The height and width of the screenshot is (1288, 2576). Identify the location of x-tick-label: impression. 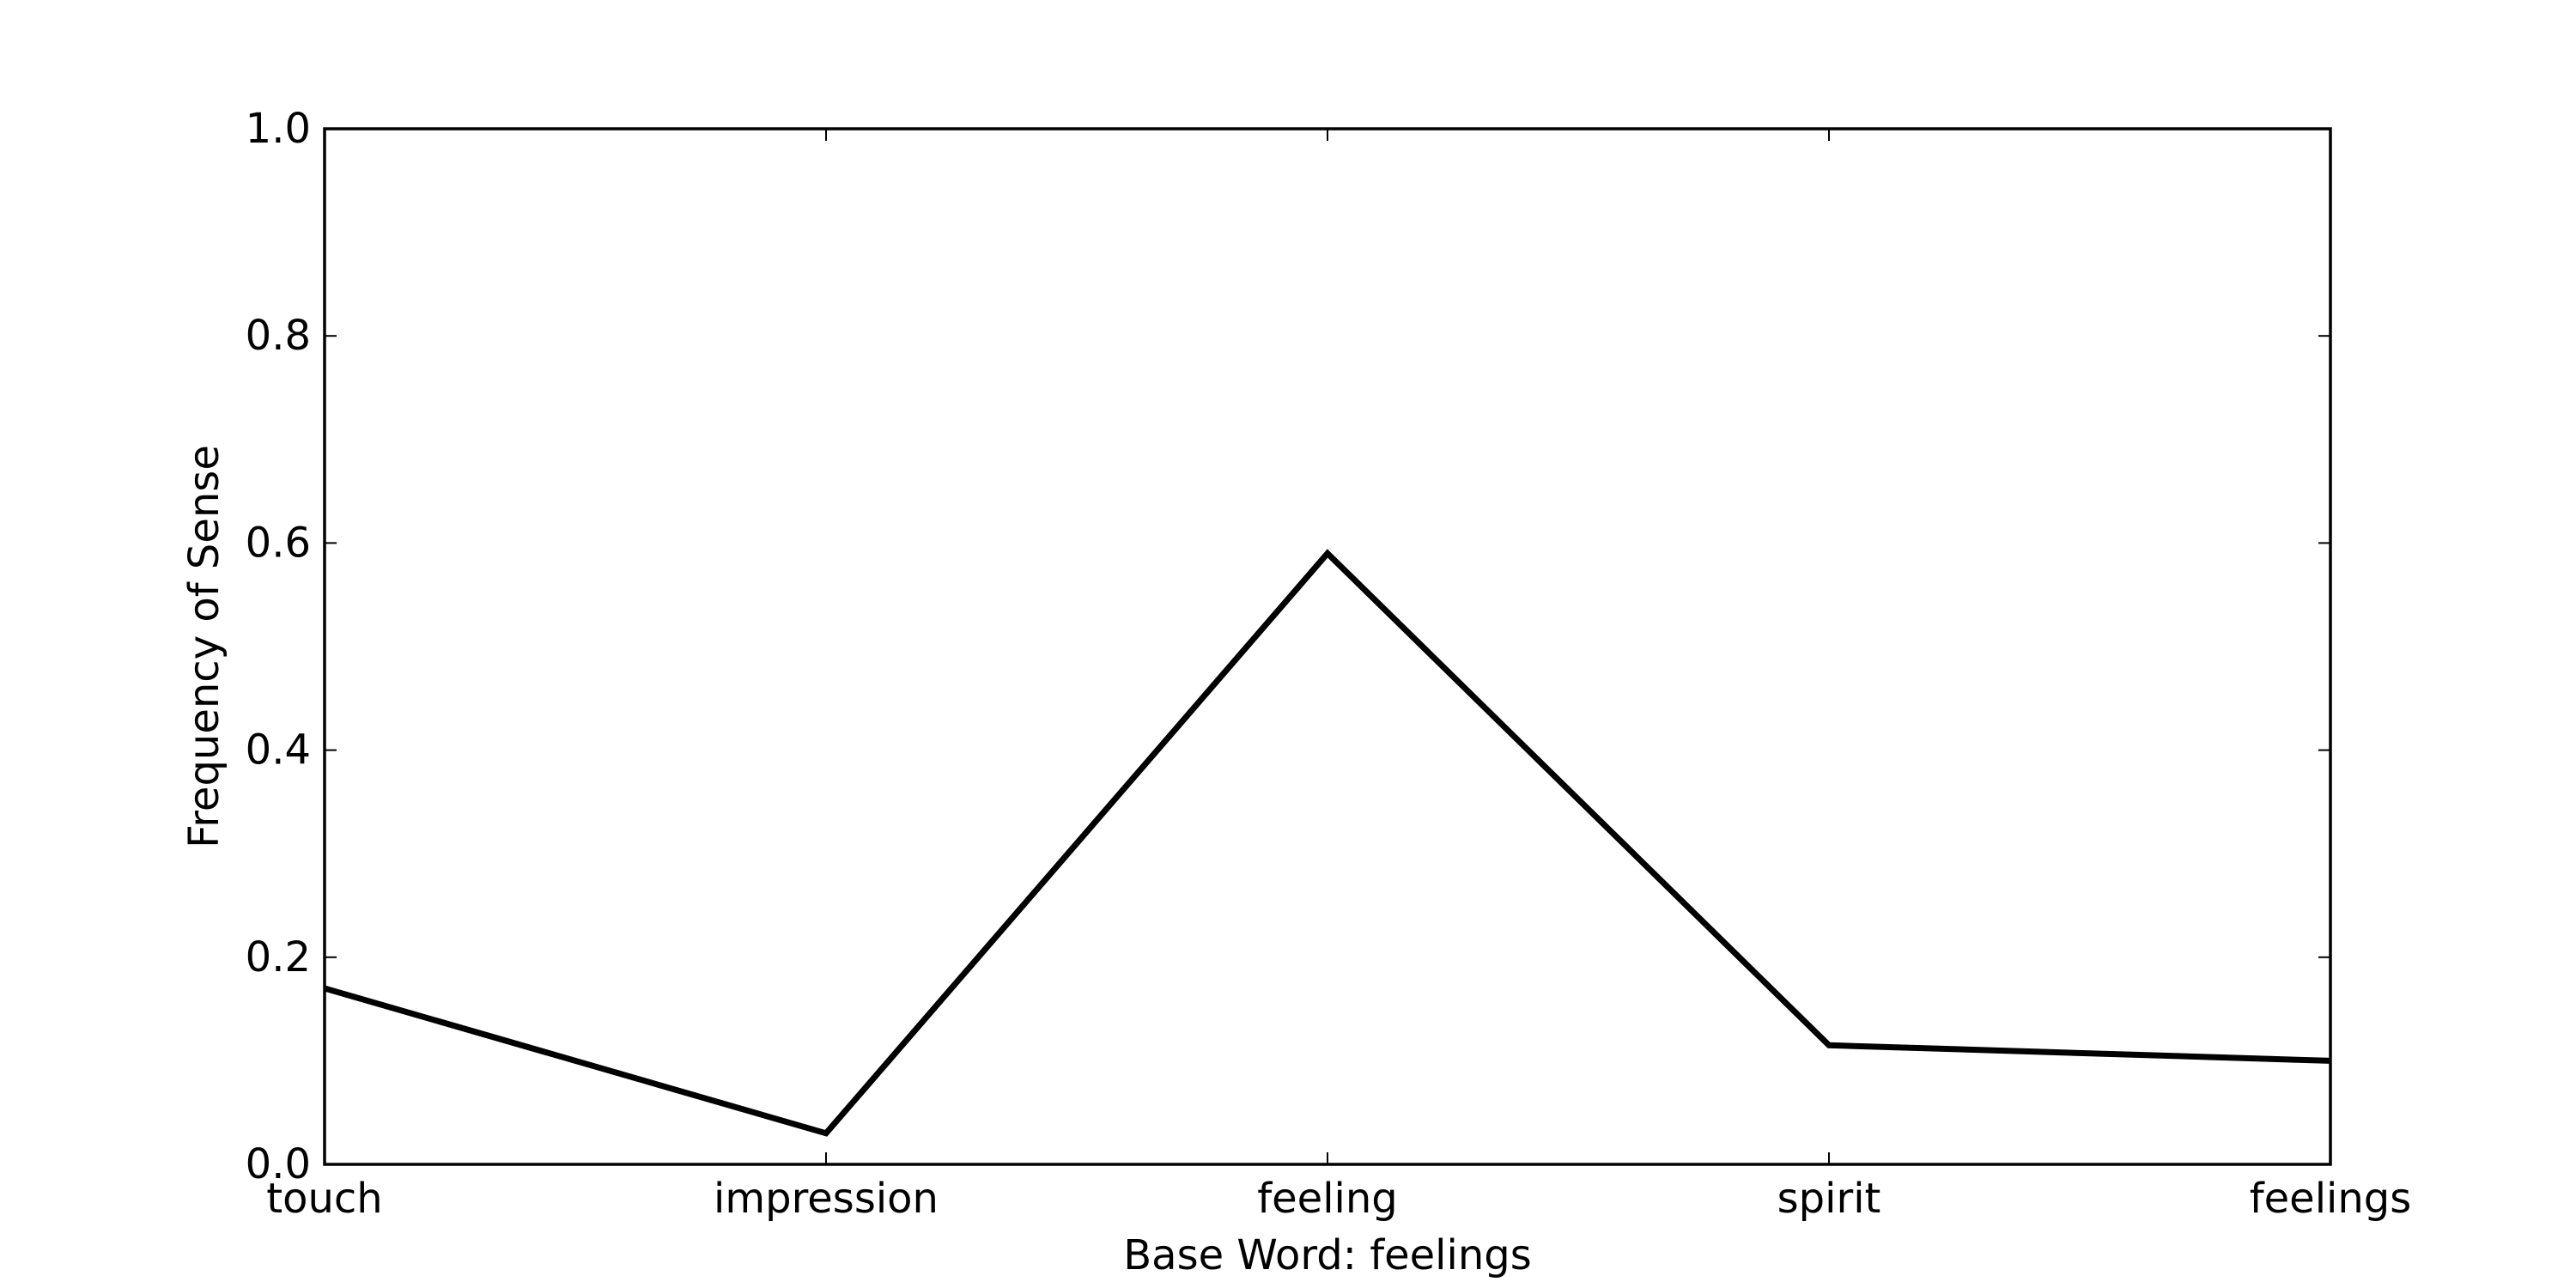
(826, 1199).